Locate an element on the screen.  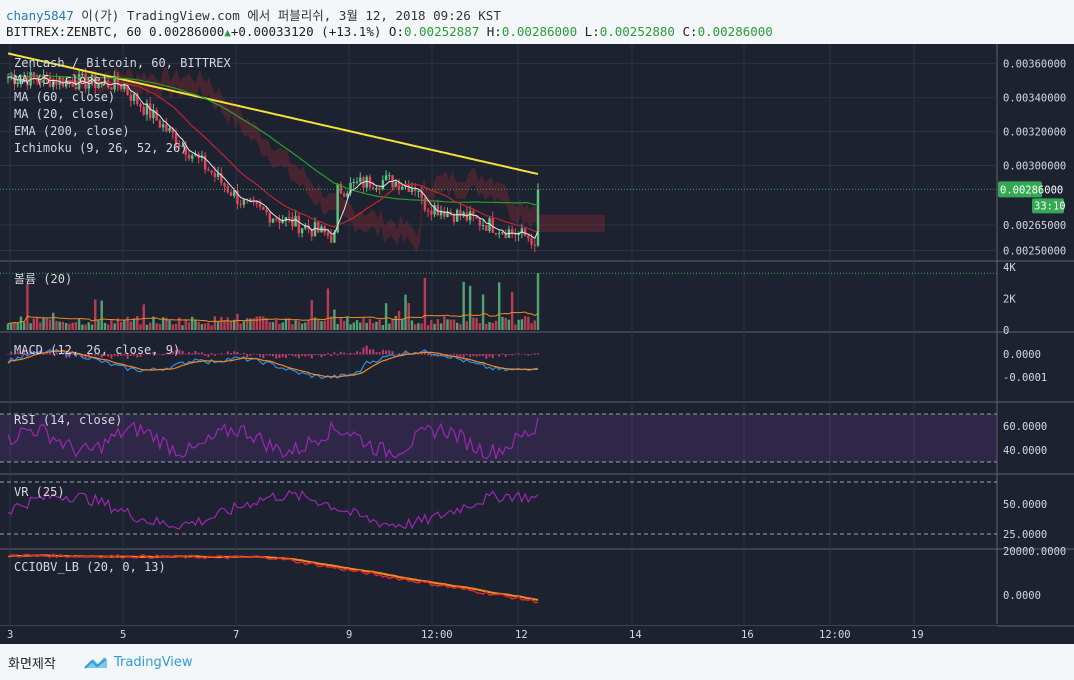
rsi-tick-label: 40.0000 is located at coordinates (1025, 451).